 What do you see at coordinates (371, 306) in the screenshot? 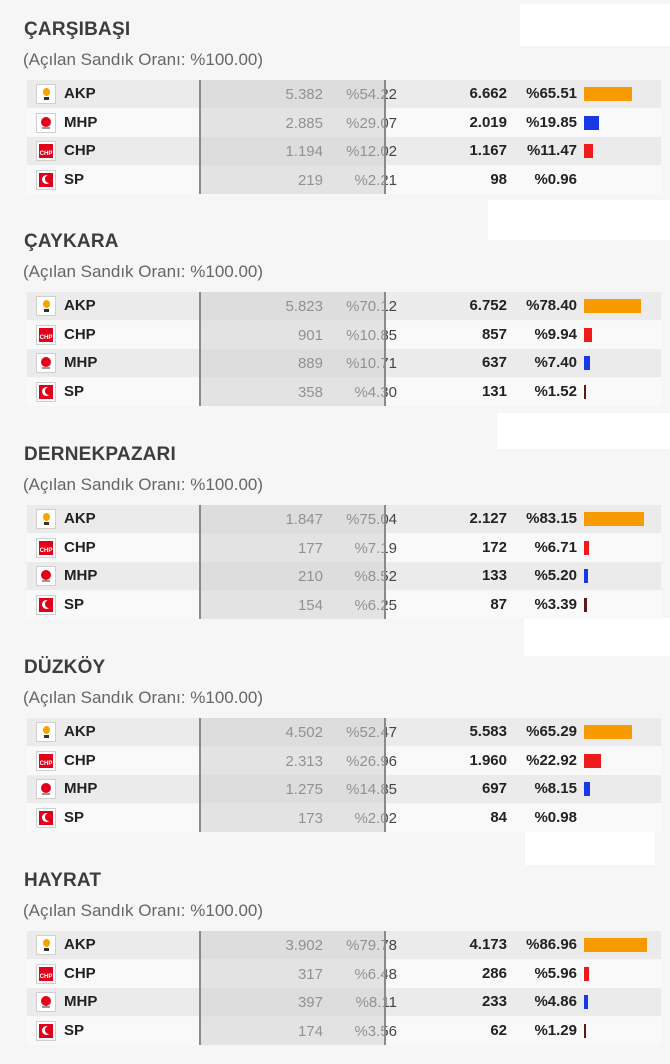
I see `previous-percentage: %70.12` at bounding box center [371, 306].